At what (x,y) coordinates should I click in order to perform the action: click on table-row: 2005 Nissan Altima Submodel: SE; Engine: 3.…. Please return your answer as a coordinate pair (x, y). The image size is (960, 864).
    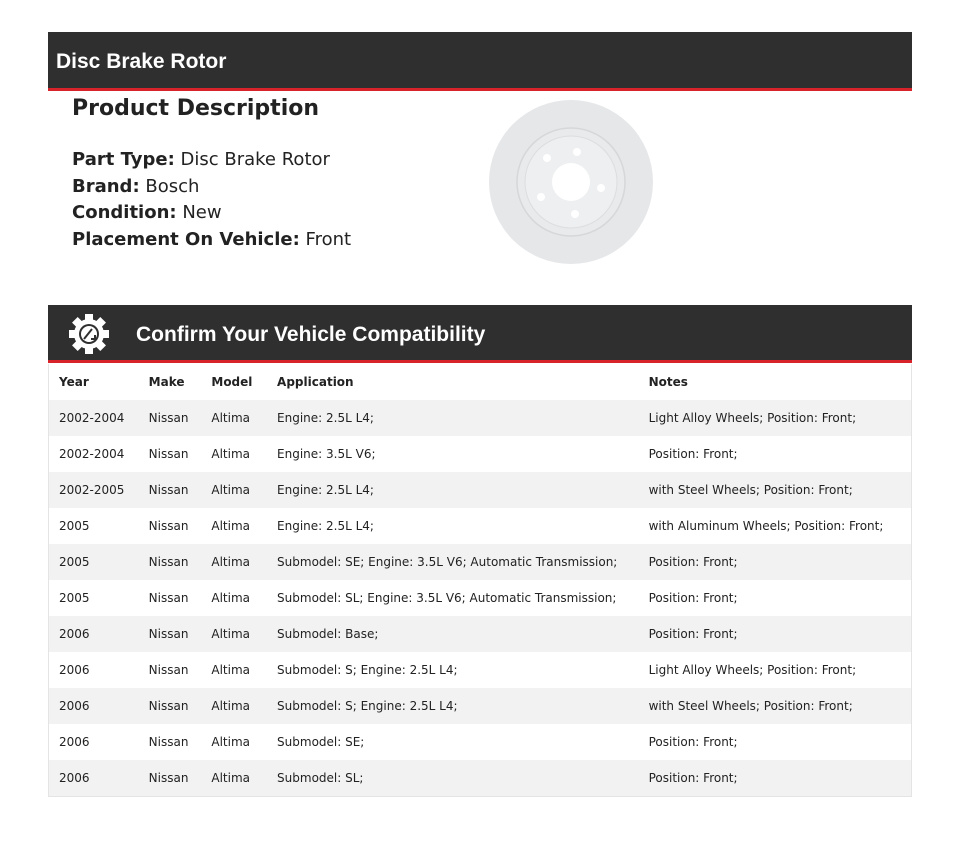
    Looking at the image, I should click on (480, 562).